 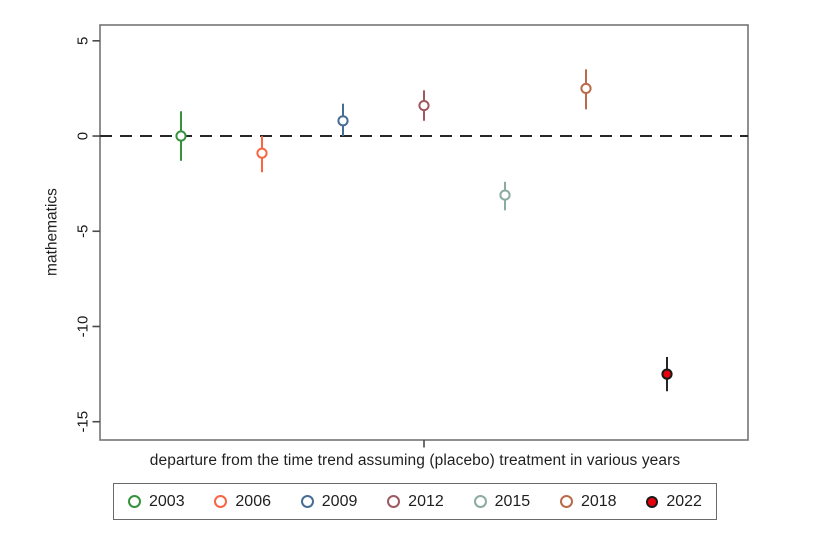 I want to click on legend-item-2006: 2006, so click(x=242, y=502).